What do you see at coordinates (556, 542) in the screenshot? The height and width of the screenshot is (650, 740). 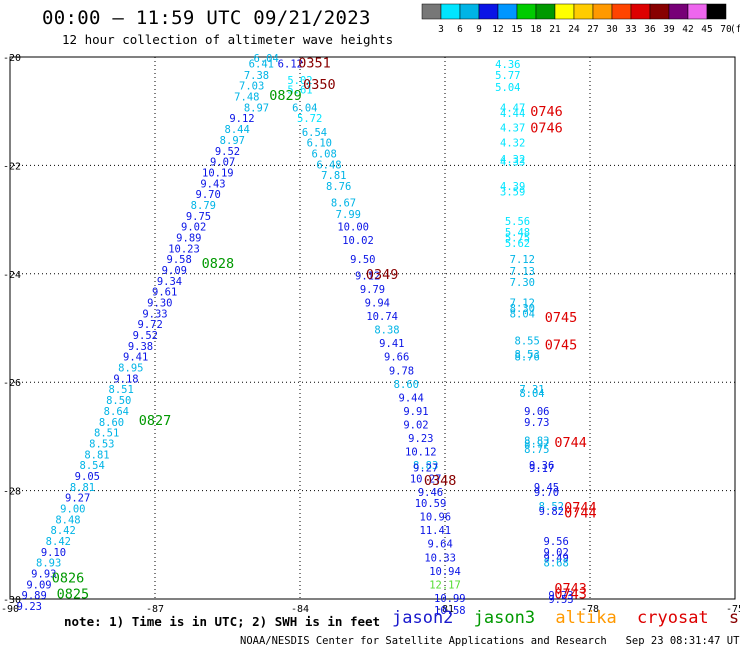 I see `wave-height-label: 9.56` at bounding box center [556, 542].